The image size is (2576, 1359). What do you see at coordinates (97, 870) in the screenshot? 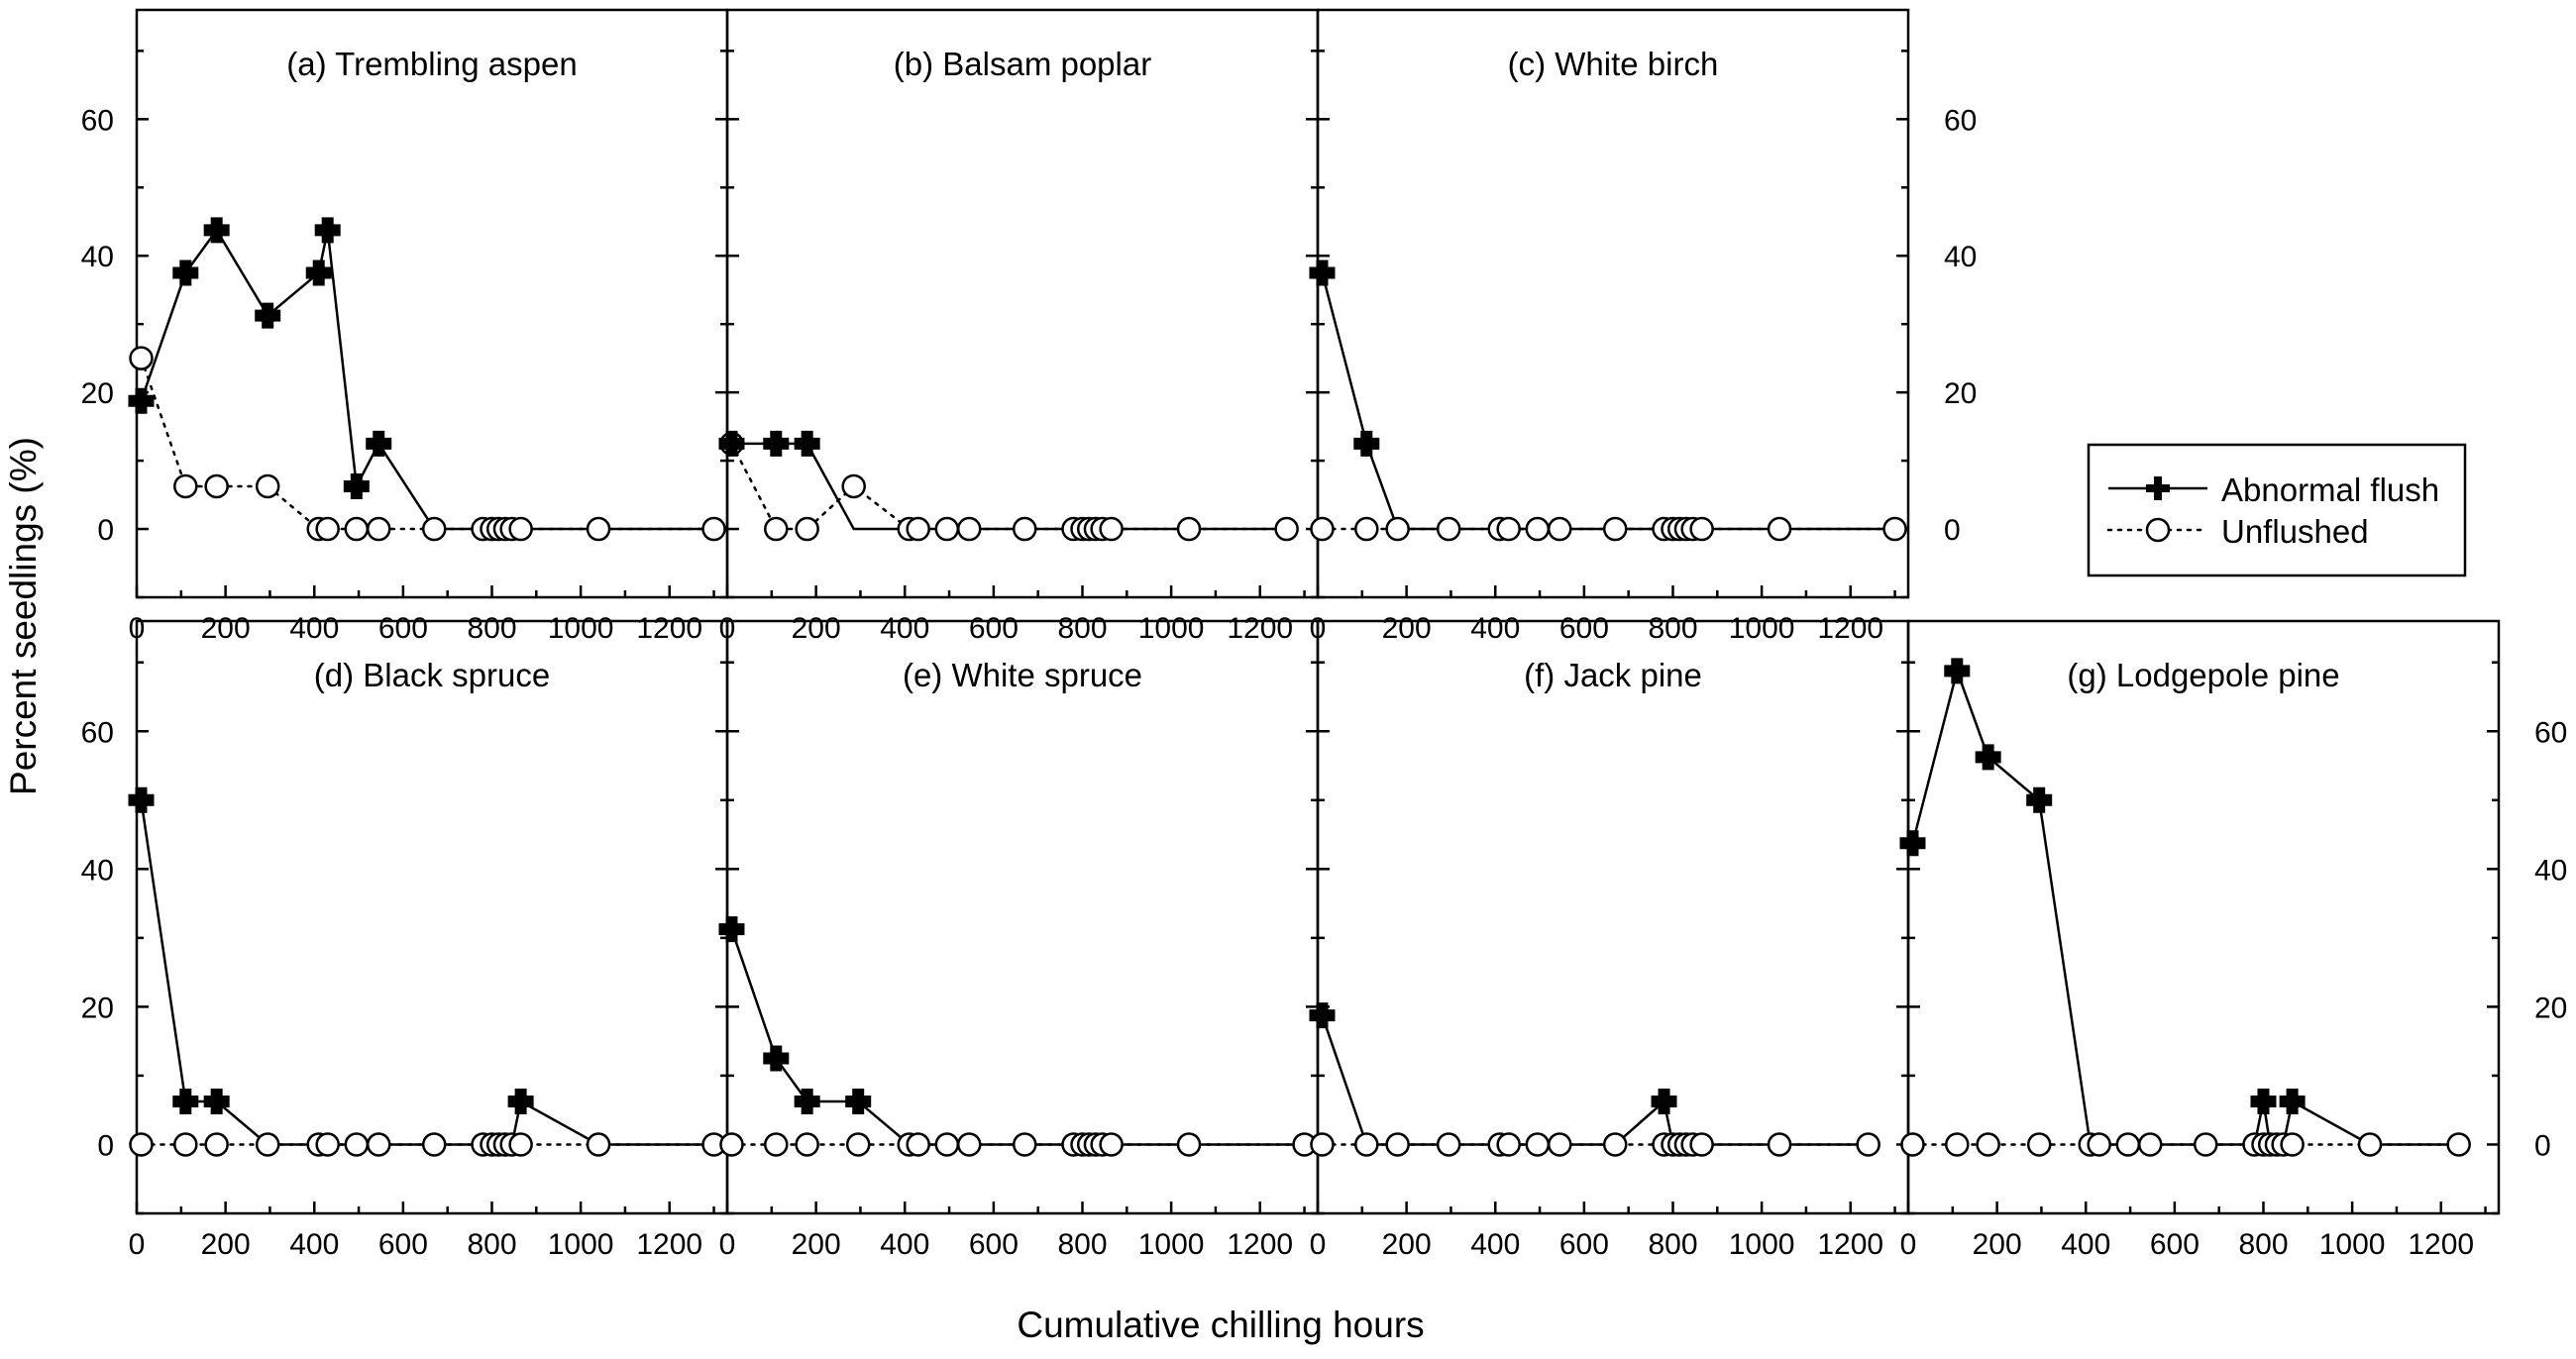
I see `y-tick-label: 40` at bounding box center [97, 870].